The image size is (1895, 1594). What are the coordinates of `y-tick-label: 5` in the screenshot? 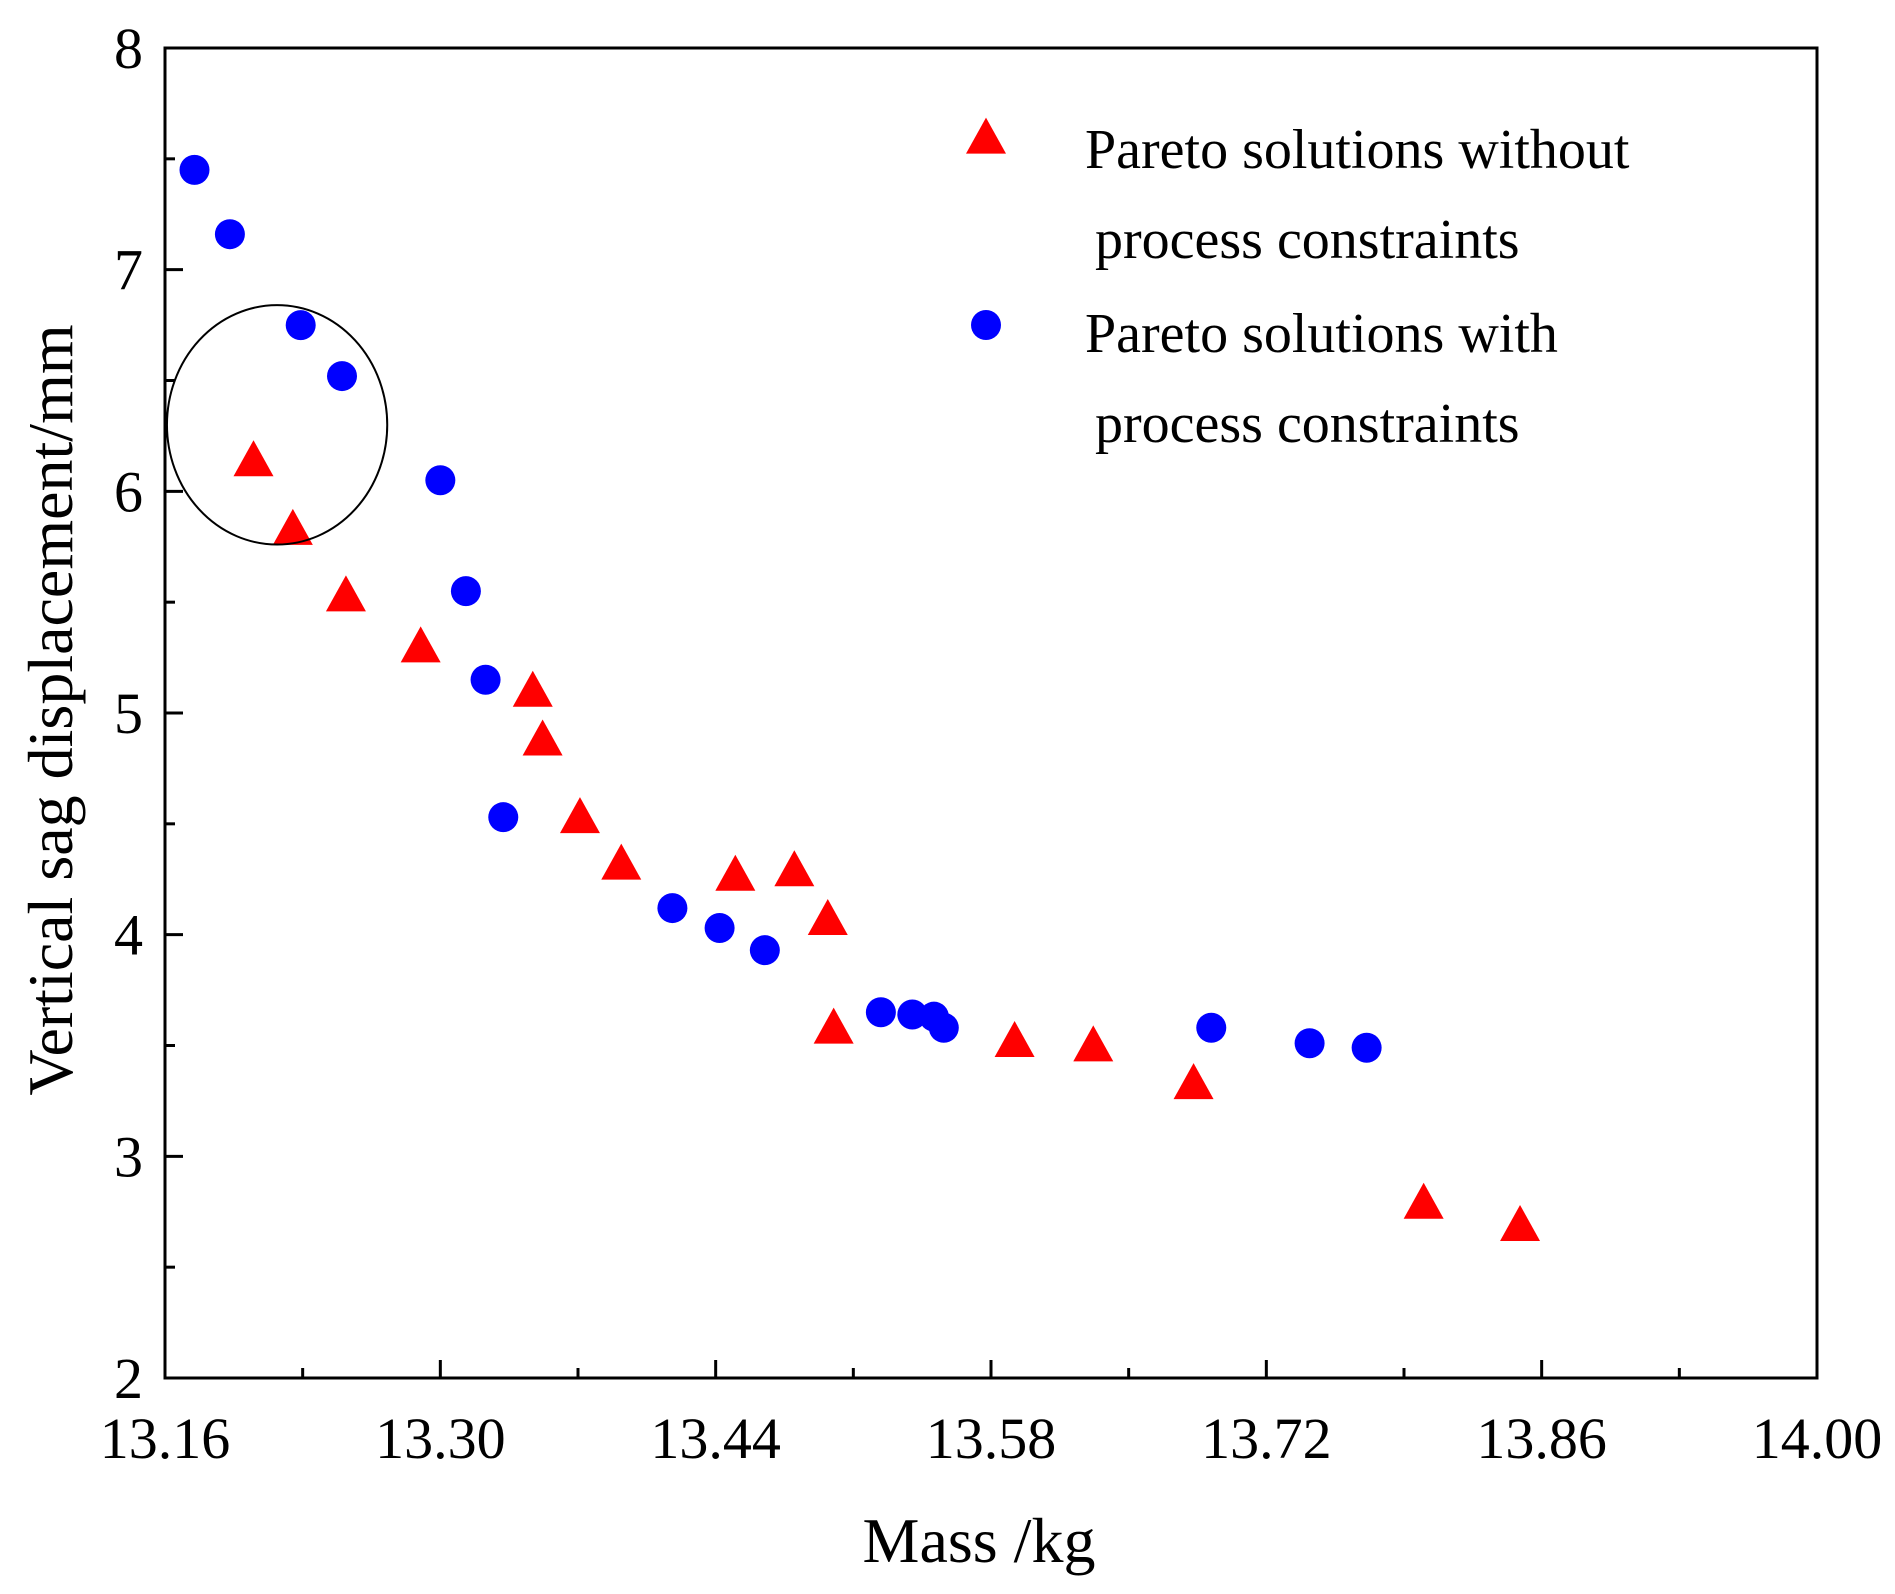 It's located at (128, 713).